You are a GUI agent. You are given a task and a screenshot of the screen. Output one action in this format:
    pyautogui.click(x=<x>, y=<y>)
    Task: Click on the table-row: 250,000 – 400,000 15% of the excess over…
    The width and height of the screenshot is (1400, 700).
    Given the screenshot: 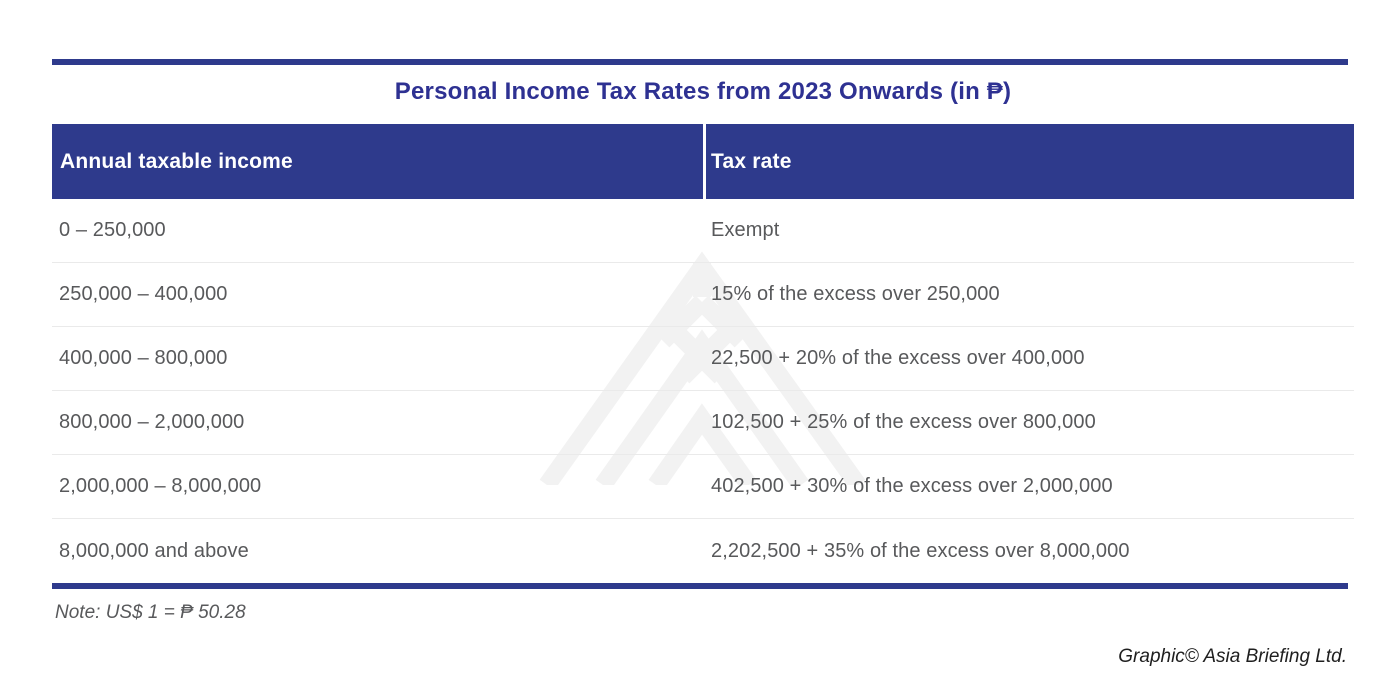 What is the action you would take?
    pyautogui.click(x=703, y=295)
    